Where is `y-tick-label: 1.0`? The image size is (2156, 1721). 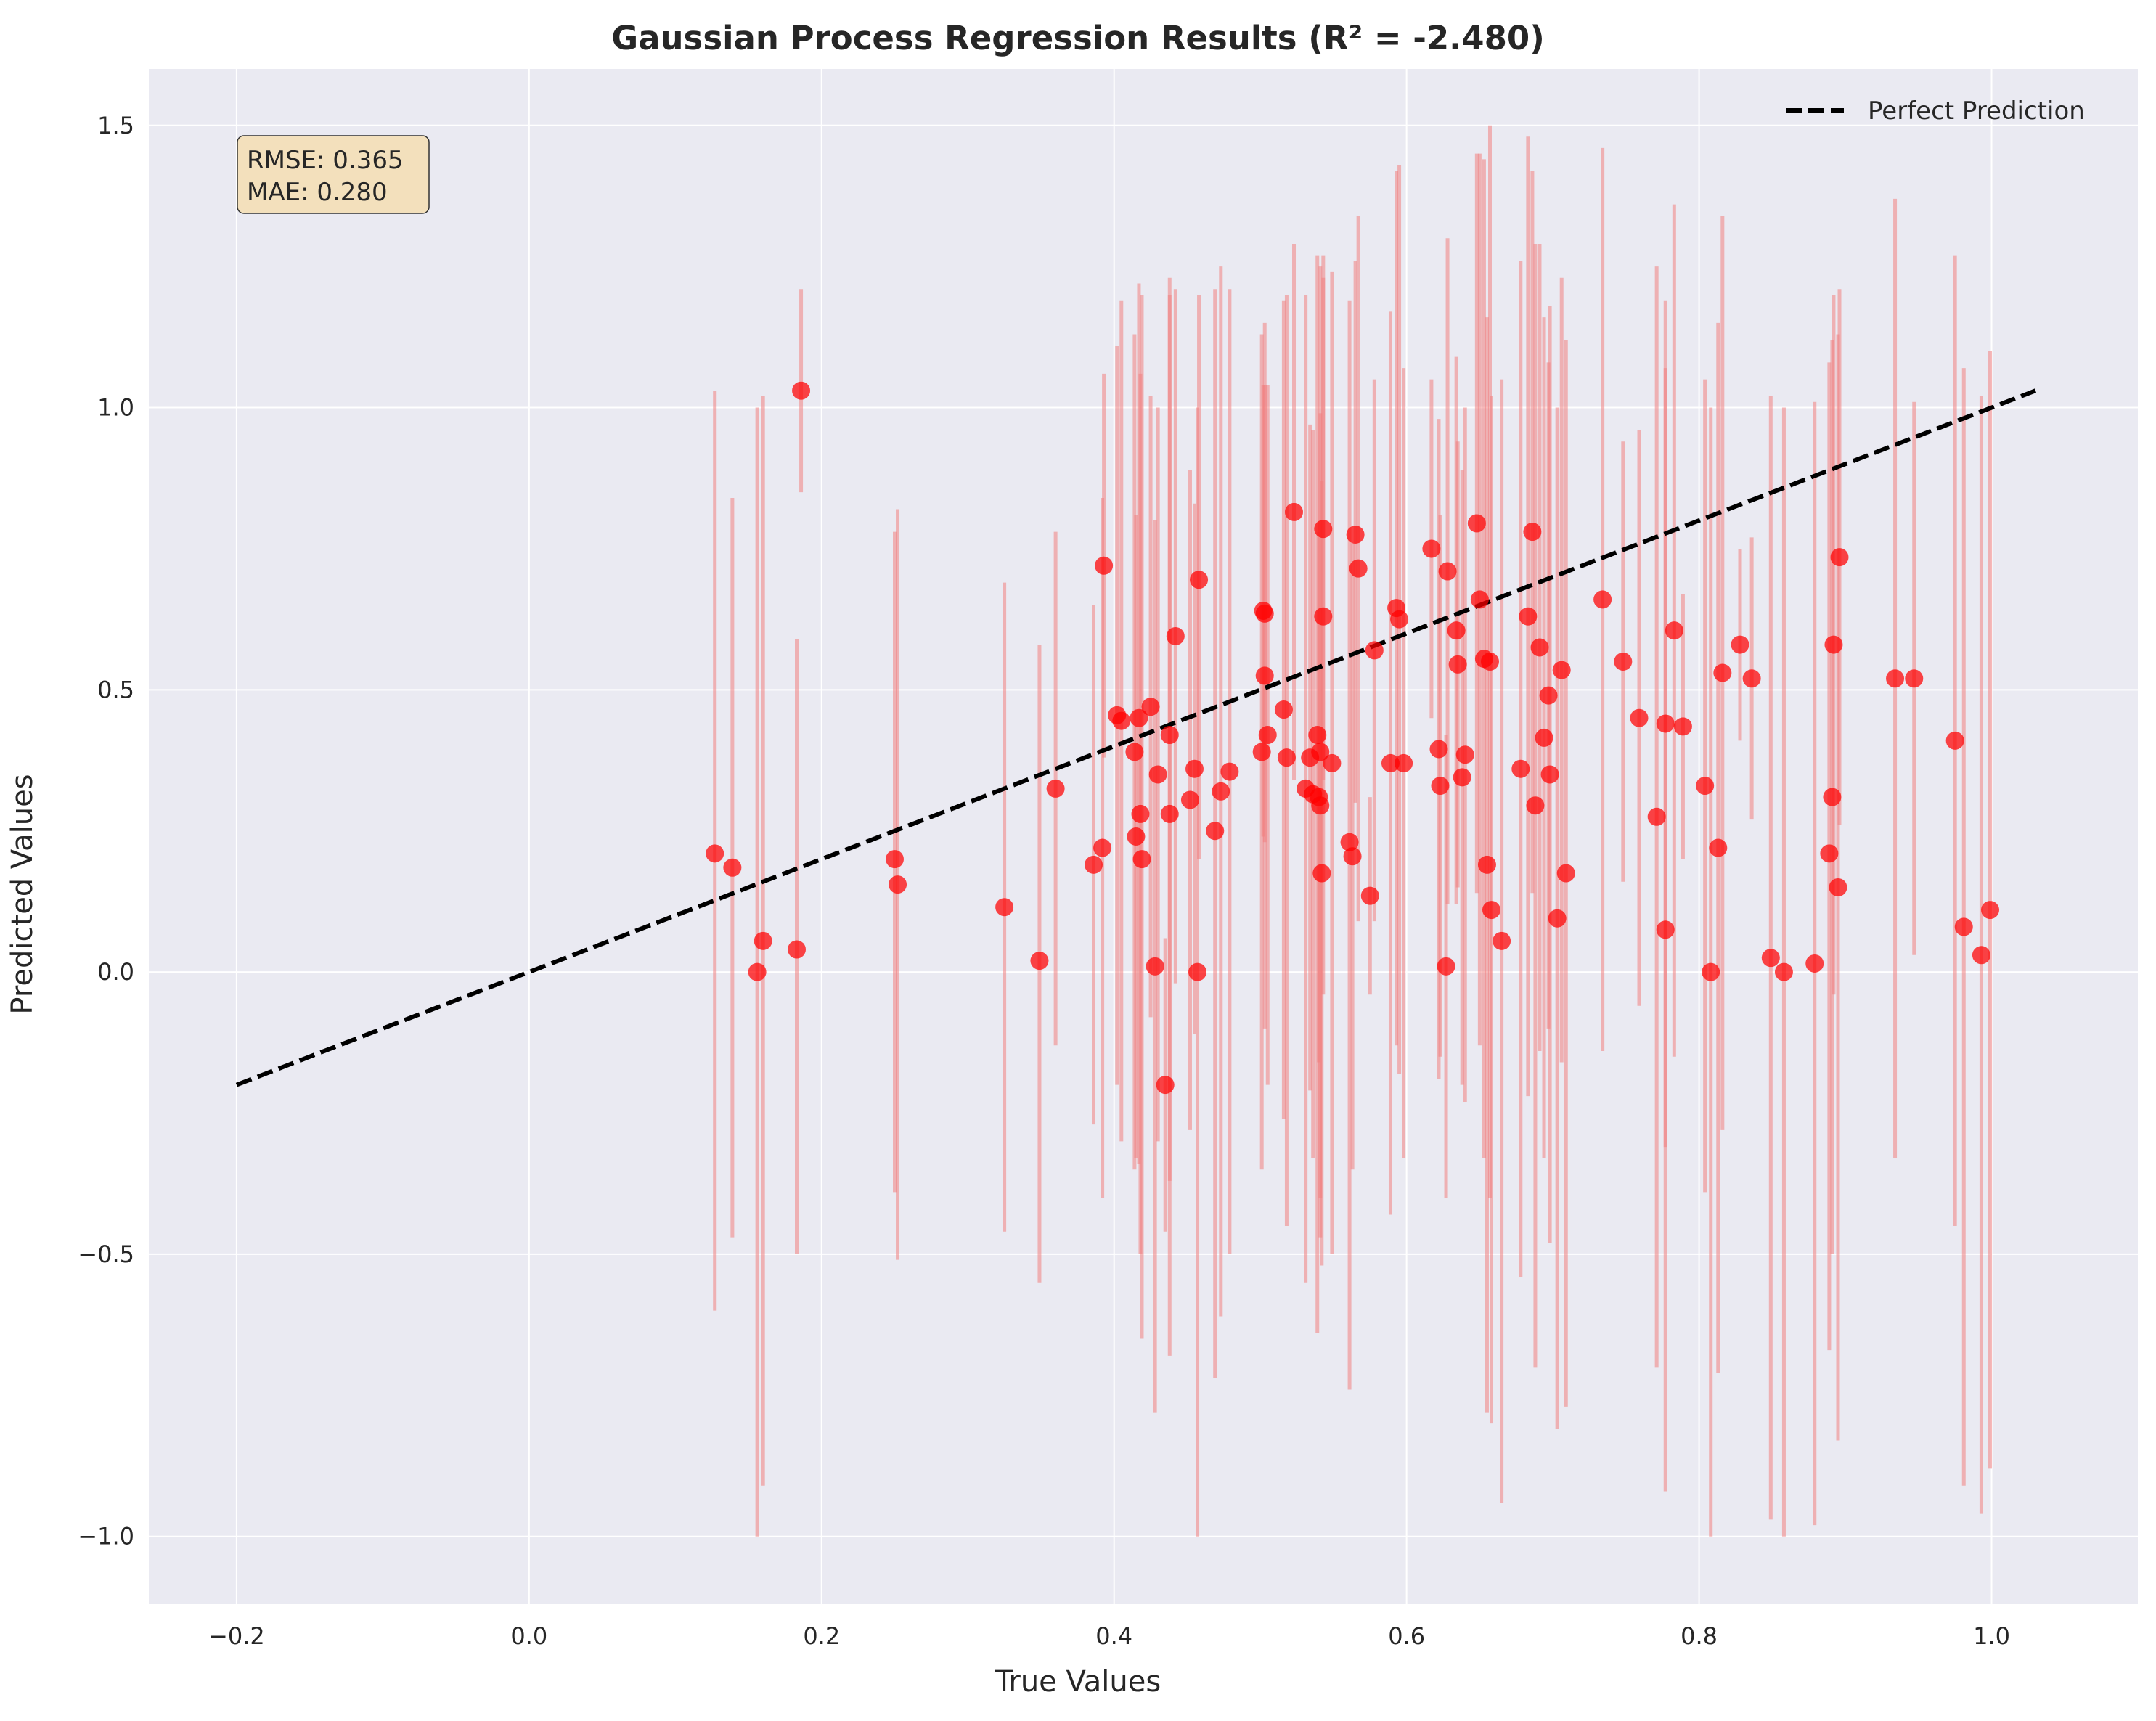
y-tick-label: 1.0 is located at coordinates (116, 408).